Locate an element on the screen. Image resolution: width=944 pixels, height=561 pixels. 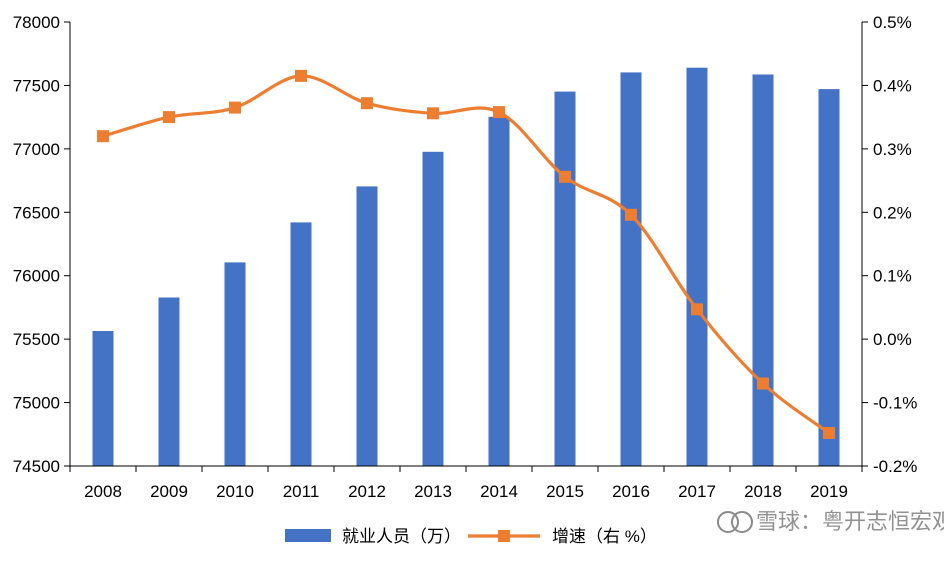
x-tick-label: 2016 is located at coordinates (631, 491).